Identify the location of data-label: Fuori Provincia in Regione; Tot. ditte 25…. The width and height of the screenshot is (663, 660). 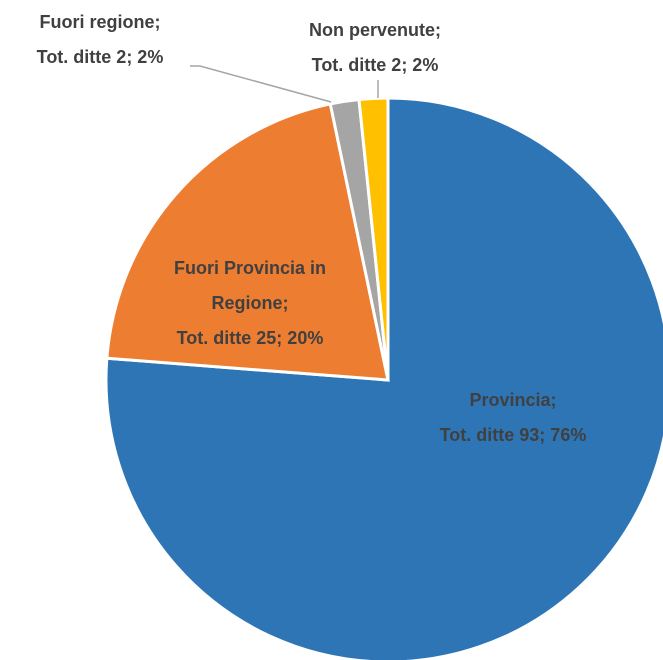
(250, 303).